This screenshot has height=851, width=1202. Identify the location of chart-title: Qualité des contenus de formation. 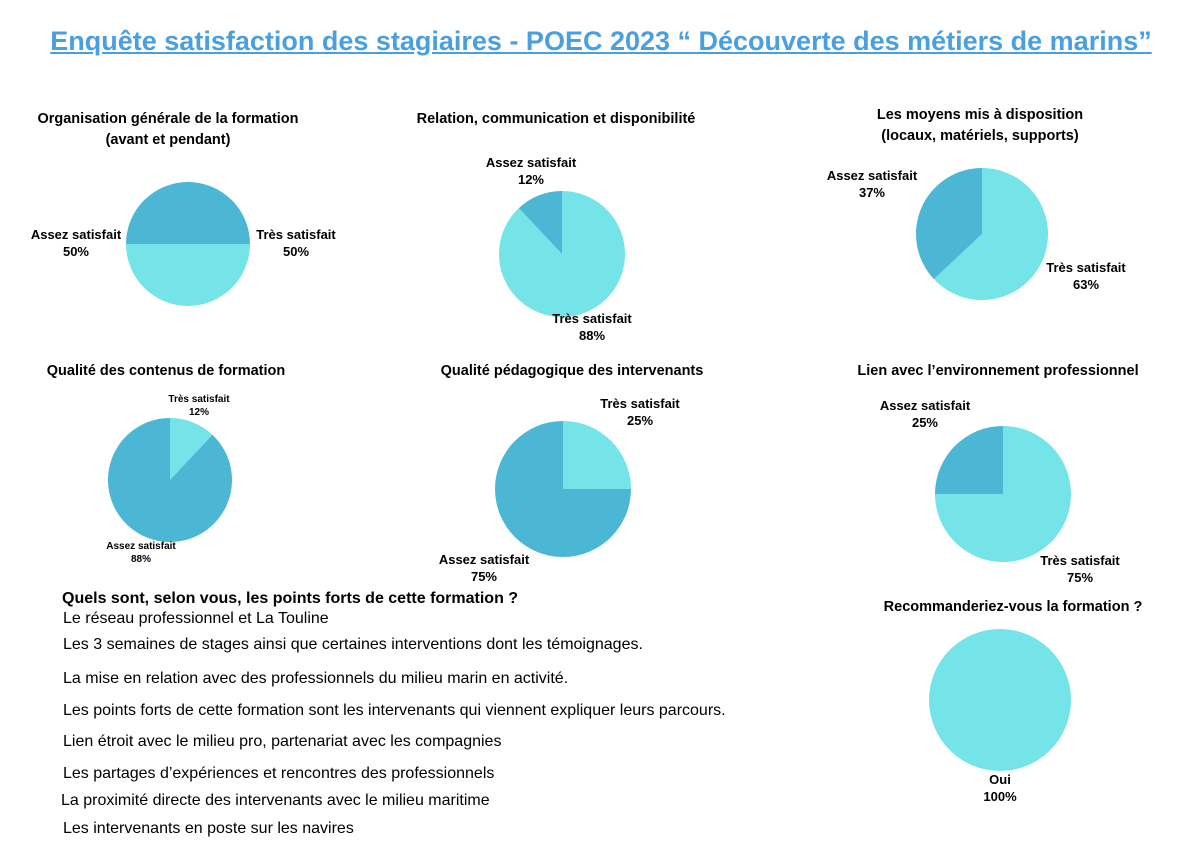
(166, 371).